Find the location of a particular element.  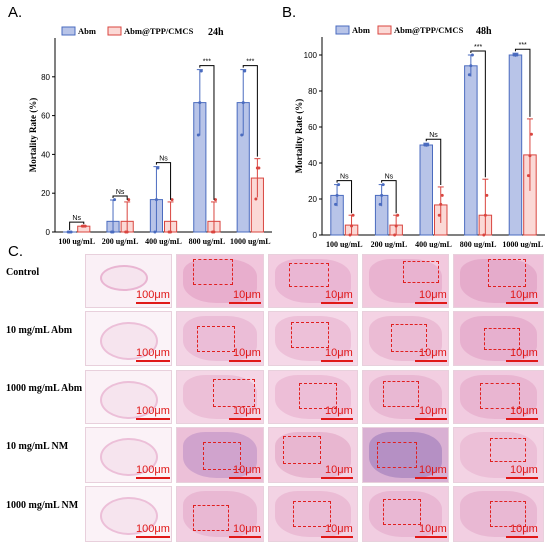

histology-row-label: 10 mg/mL Abm is located at coordinates (39, 330).